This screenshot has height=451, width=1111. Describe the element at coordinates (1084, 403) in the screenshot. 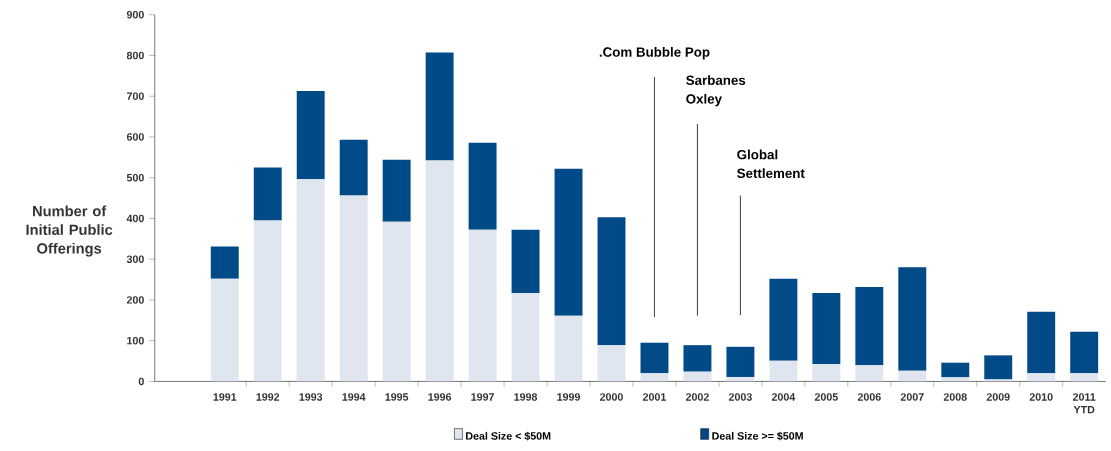

I see `x-tick-label: 2011 YTD` at that location.